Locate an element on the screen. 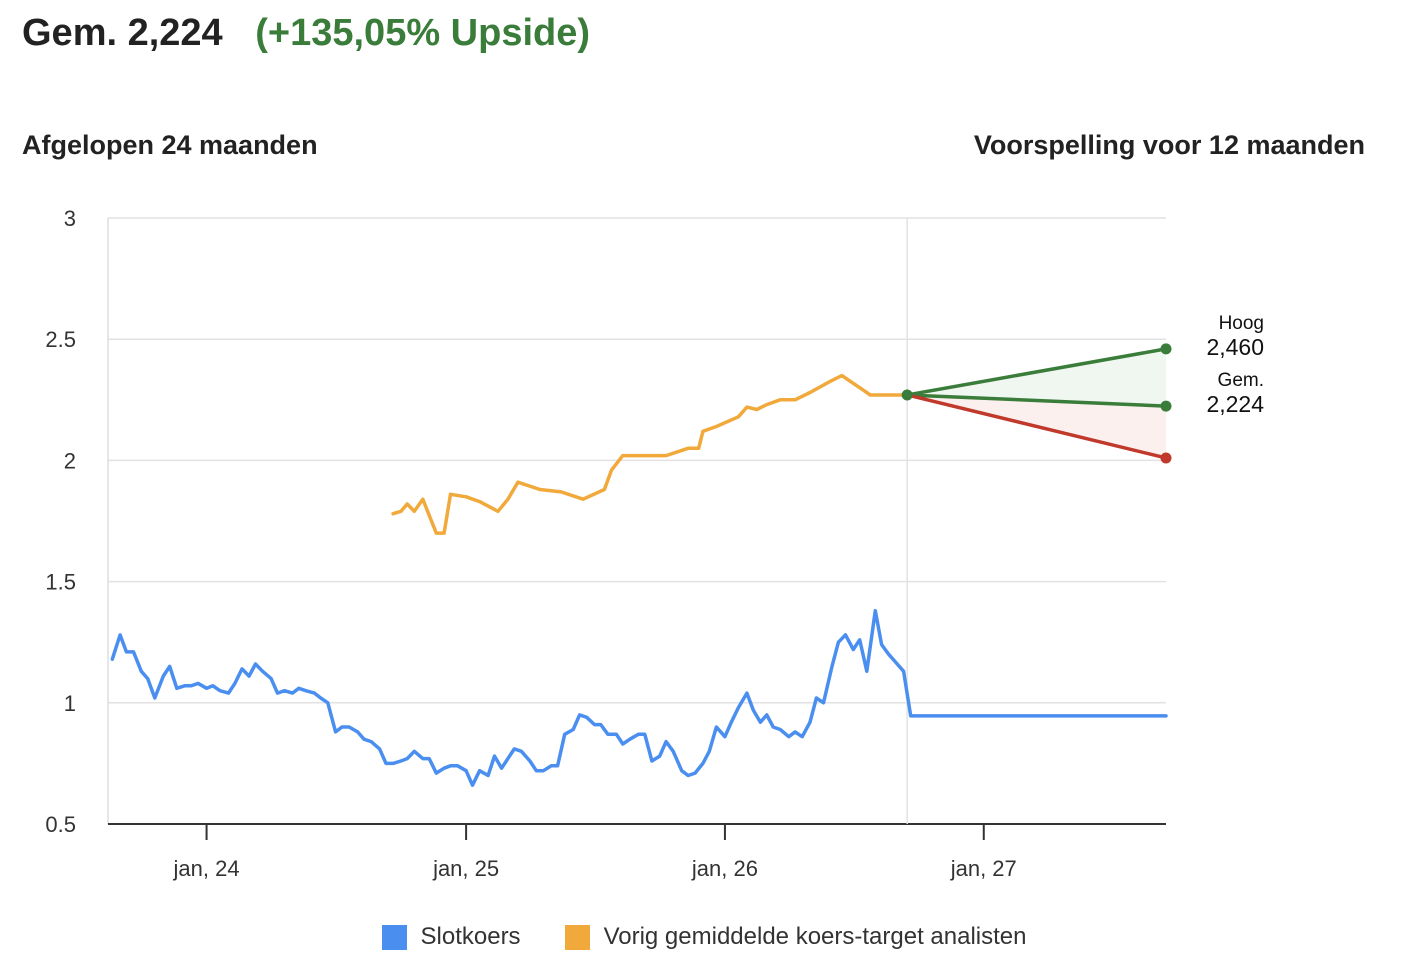 This screenshot has height=968, width=1408. y-tick-label: 1.5 is located at coordinates (60, 582).